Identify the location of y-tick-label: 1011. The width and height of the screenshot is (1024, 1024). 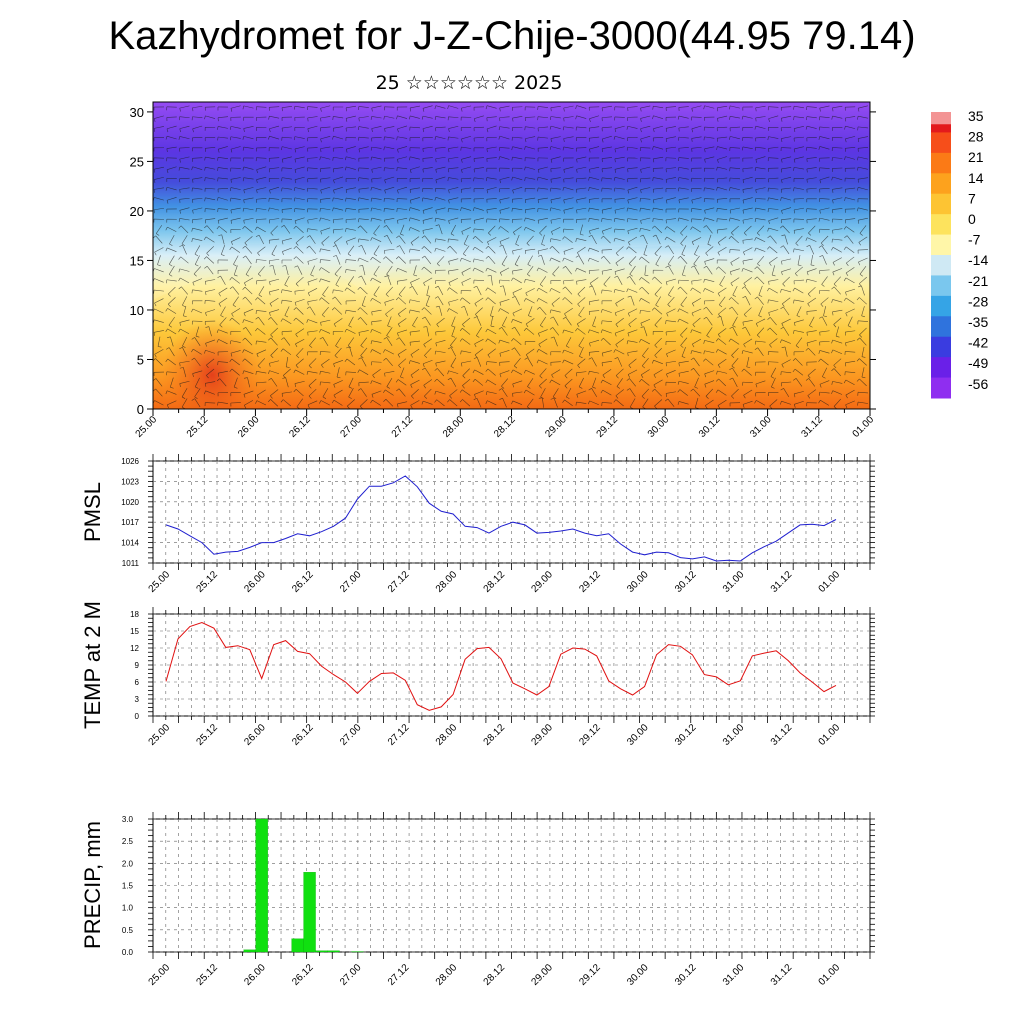
(131, 563).